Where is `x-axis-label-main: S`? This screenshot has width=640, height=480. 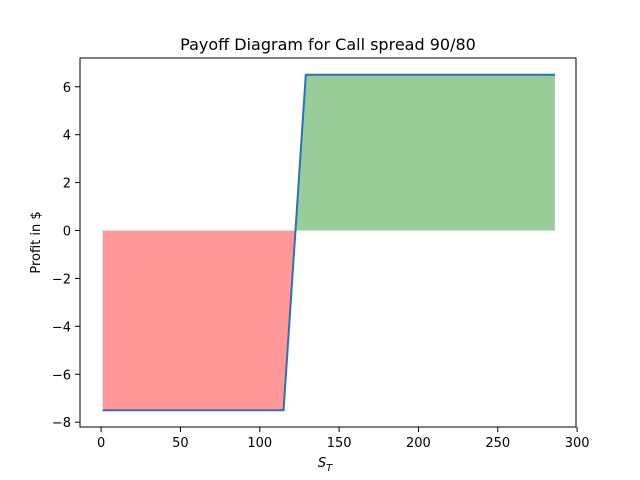
x-axis-label-main: S is located at coordinates (322, 463).